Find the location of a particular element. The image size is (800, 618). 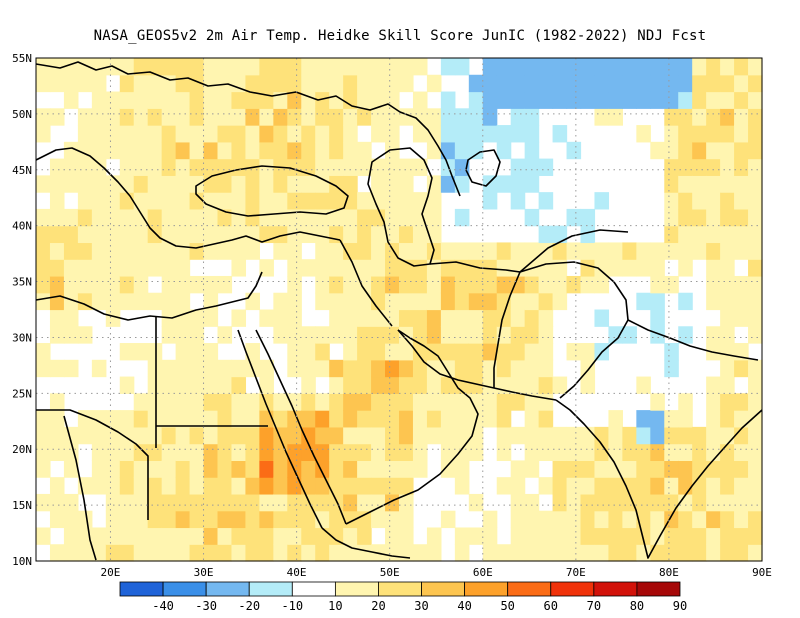

colorbar-label: 10 is located at coordinates (335, 606).